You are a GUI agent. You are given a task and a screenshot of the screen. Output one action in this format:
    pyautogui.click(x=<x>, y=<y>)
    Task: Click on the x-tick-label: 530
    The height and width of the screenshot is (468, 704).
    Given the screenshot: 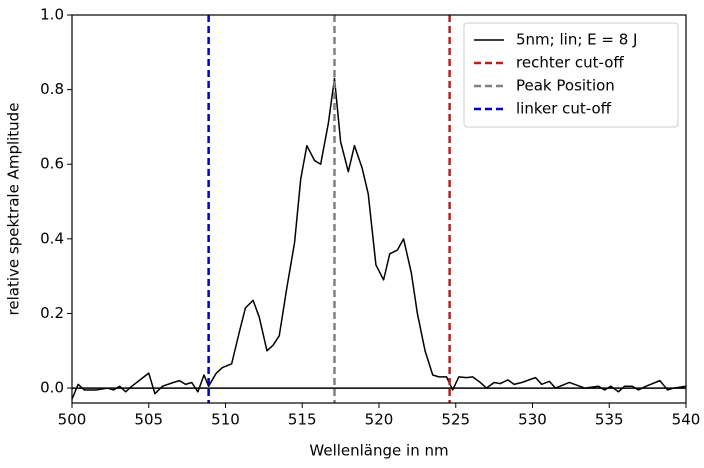 What is the action you would take?
    pyautogui.click(x=532, y=420)
    